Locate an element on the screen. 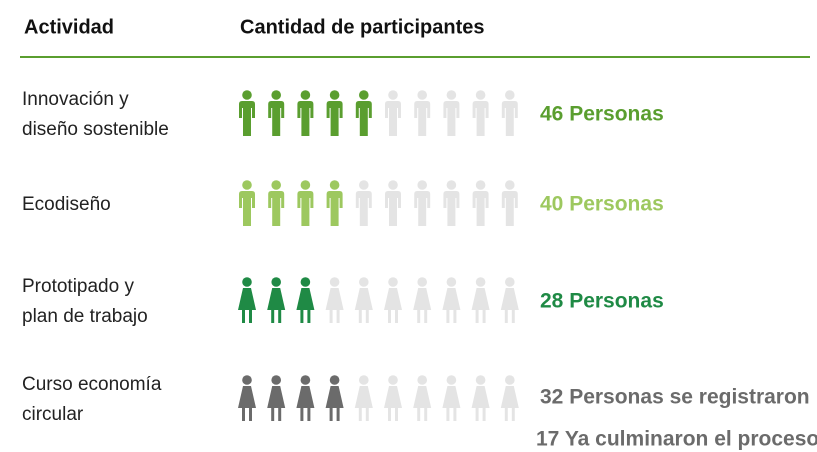 This screenshot has height=452, width=817. participants-value: 46 Personas is located at coordinates (602, 114).